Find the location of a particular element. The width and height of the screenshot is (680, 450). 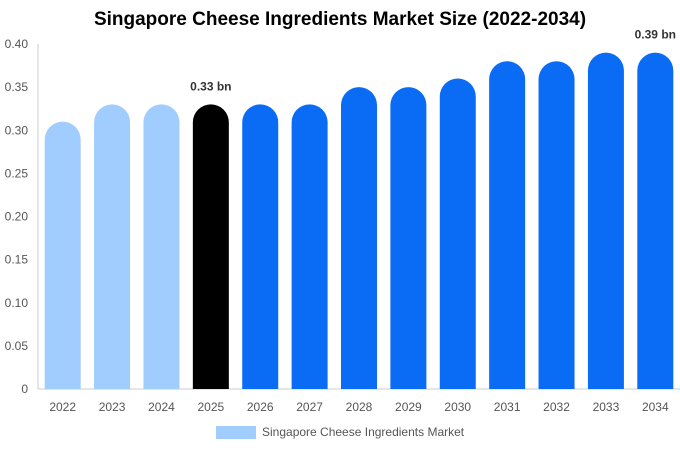

y-tick-label: 0.25 is located at coordinates (17, 173).